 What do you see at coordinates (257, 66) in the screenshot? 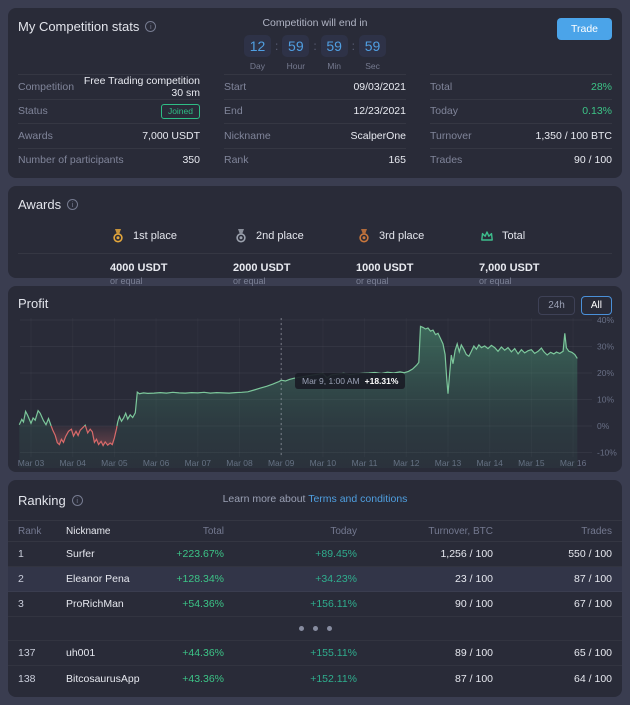
I see `countdown-day-unit: Day` at bounding box center [257, 66].